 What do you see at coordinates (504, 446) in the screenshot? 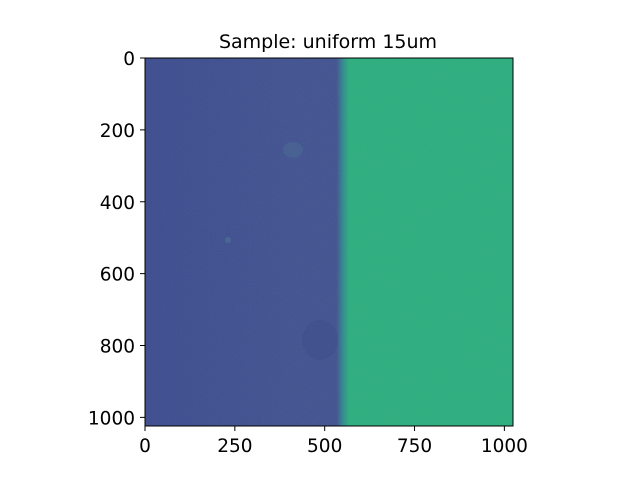
I see `x-tick-label: 1000` at bounding box center [504, 446].